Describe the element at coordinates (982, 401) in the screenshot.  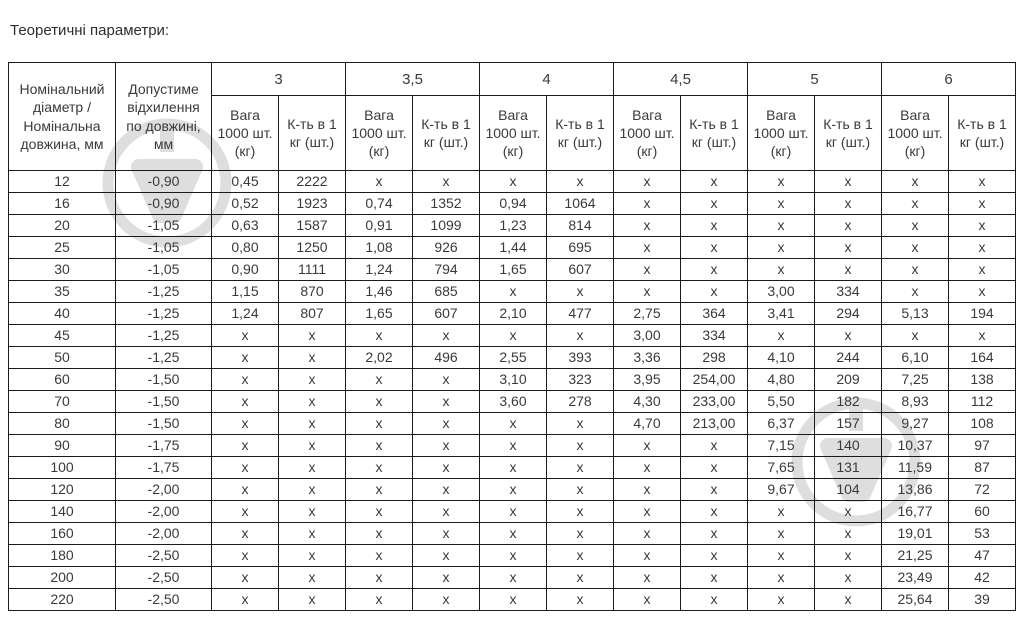
I see `value-cell: 112` at that location.